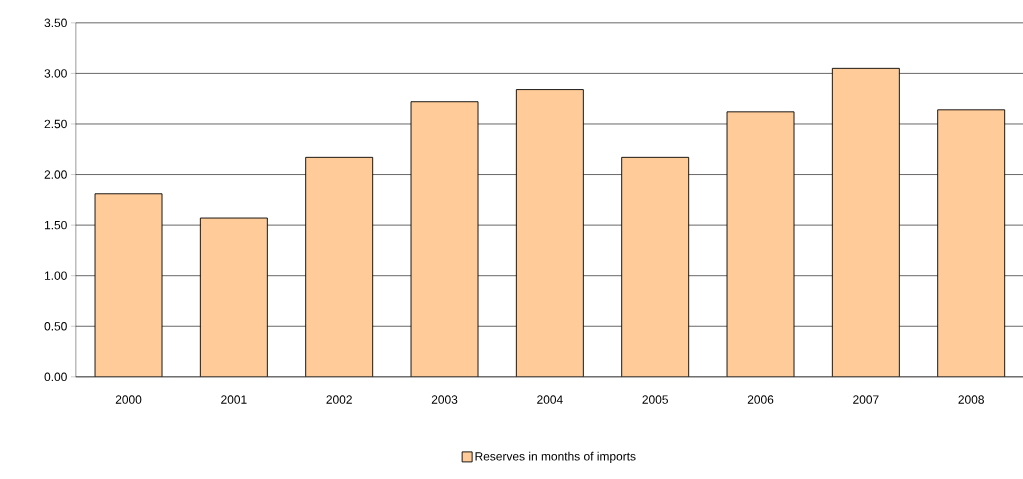 This screenshot has height=479, width=1023. I want to click on y-tick-label: 3.00, so click(55, 73).